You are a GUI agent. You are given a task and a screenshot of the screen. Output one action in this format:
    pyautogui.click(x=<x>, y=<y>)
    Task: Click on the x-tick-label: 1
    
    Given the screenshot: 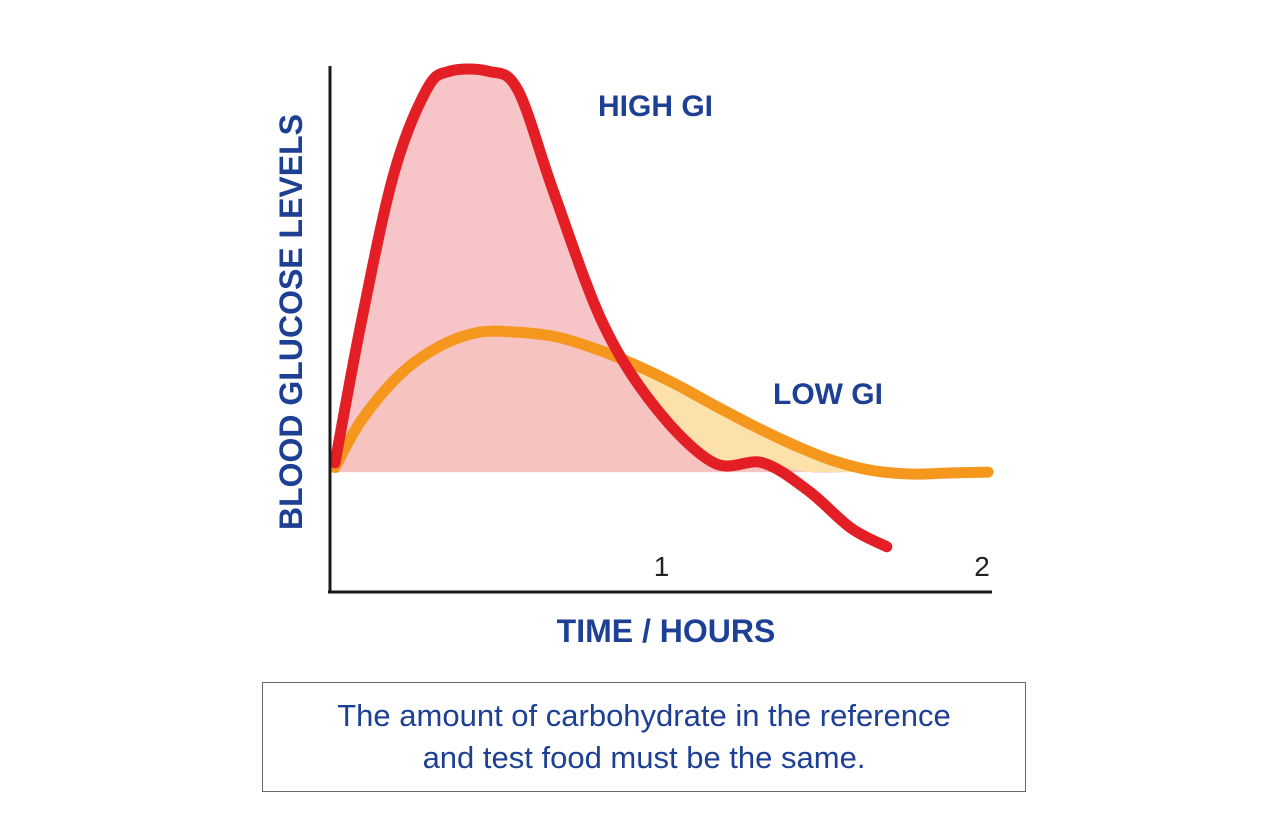 What is the action you would take?
    pyautogui.click(x=662, y=566)
    